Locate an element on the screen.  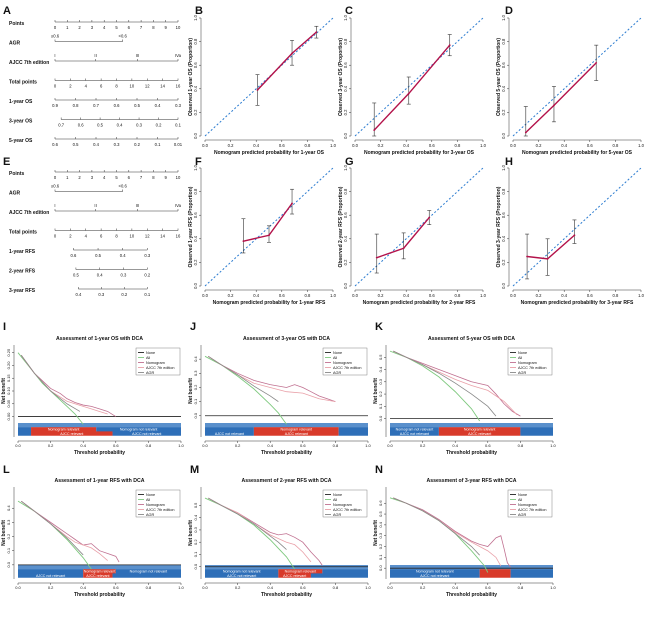
series-ajcc-line is located at coordinates (64, 384).